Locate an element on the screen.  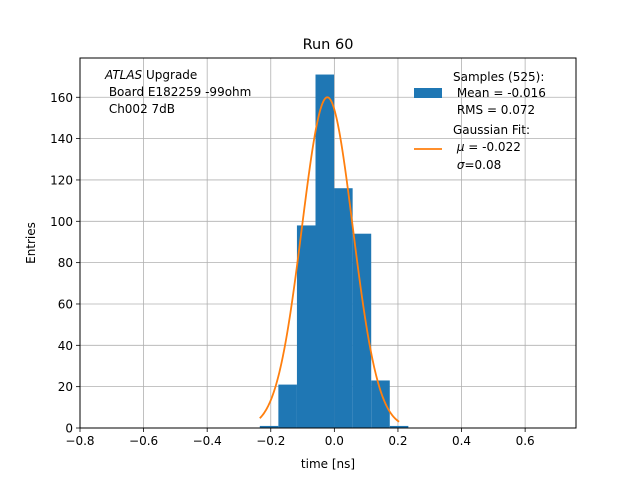
x-tick-label: 0.0 is located at coordinates (334, 441).